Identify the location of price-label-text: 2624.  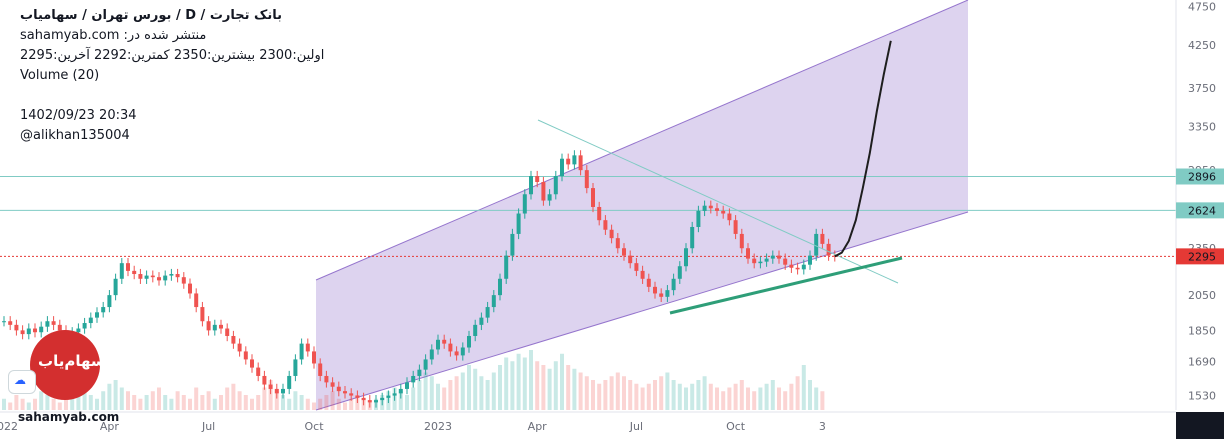
(1202, 210).